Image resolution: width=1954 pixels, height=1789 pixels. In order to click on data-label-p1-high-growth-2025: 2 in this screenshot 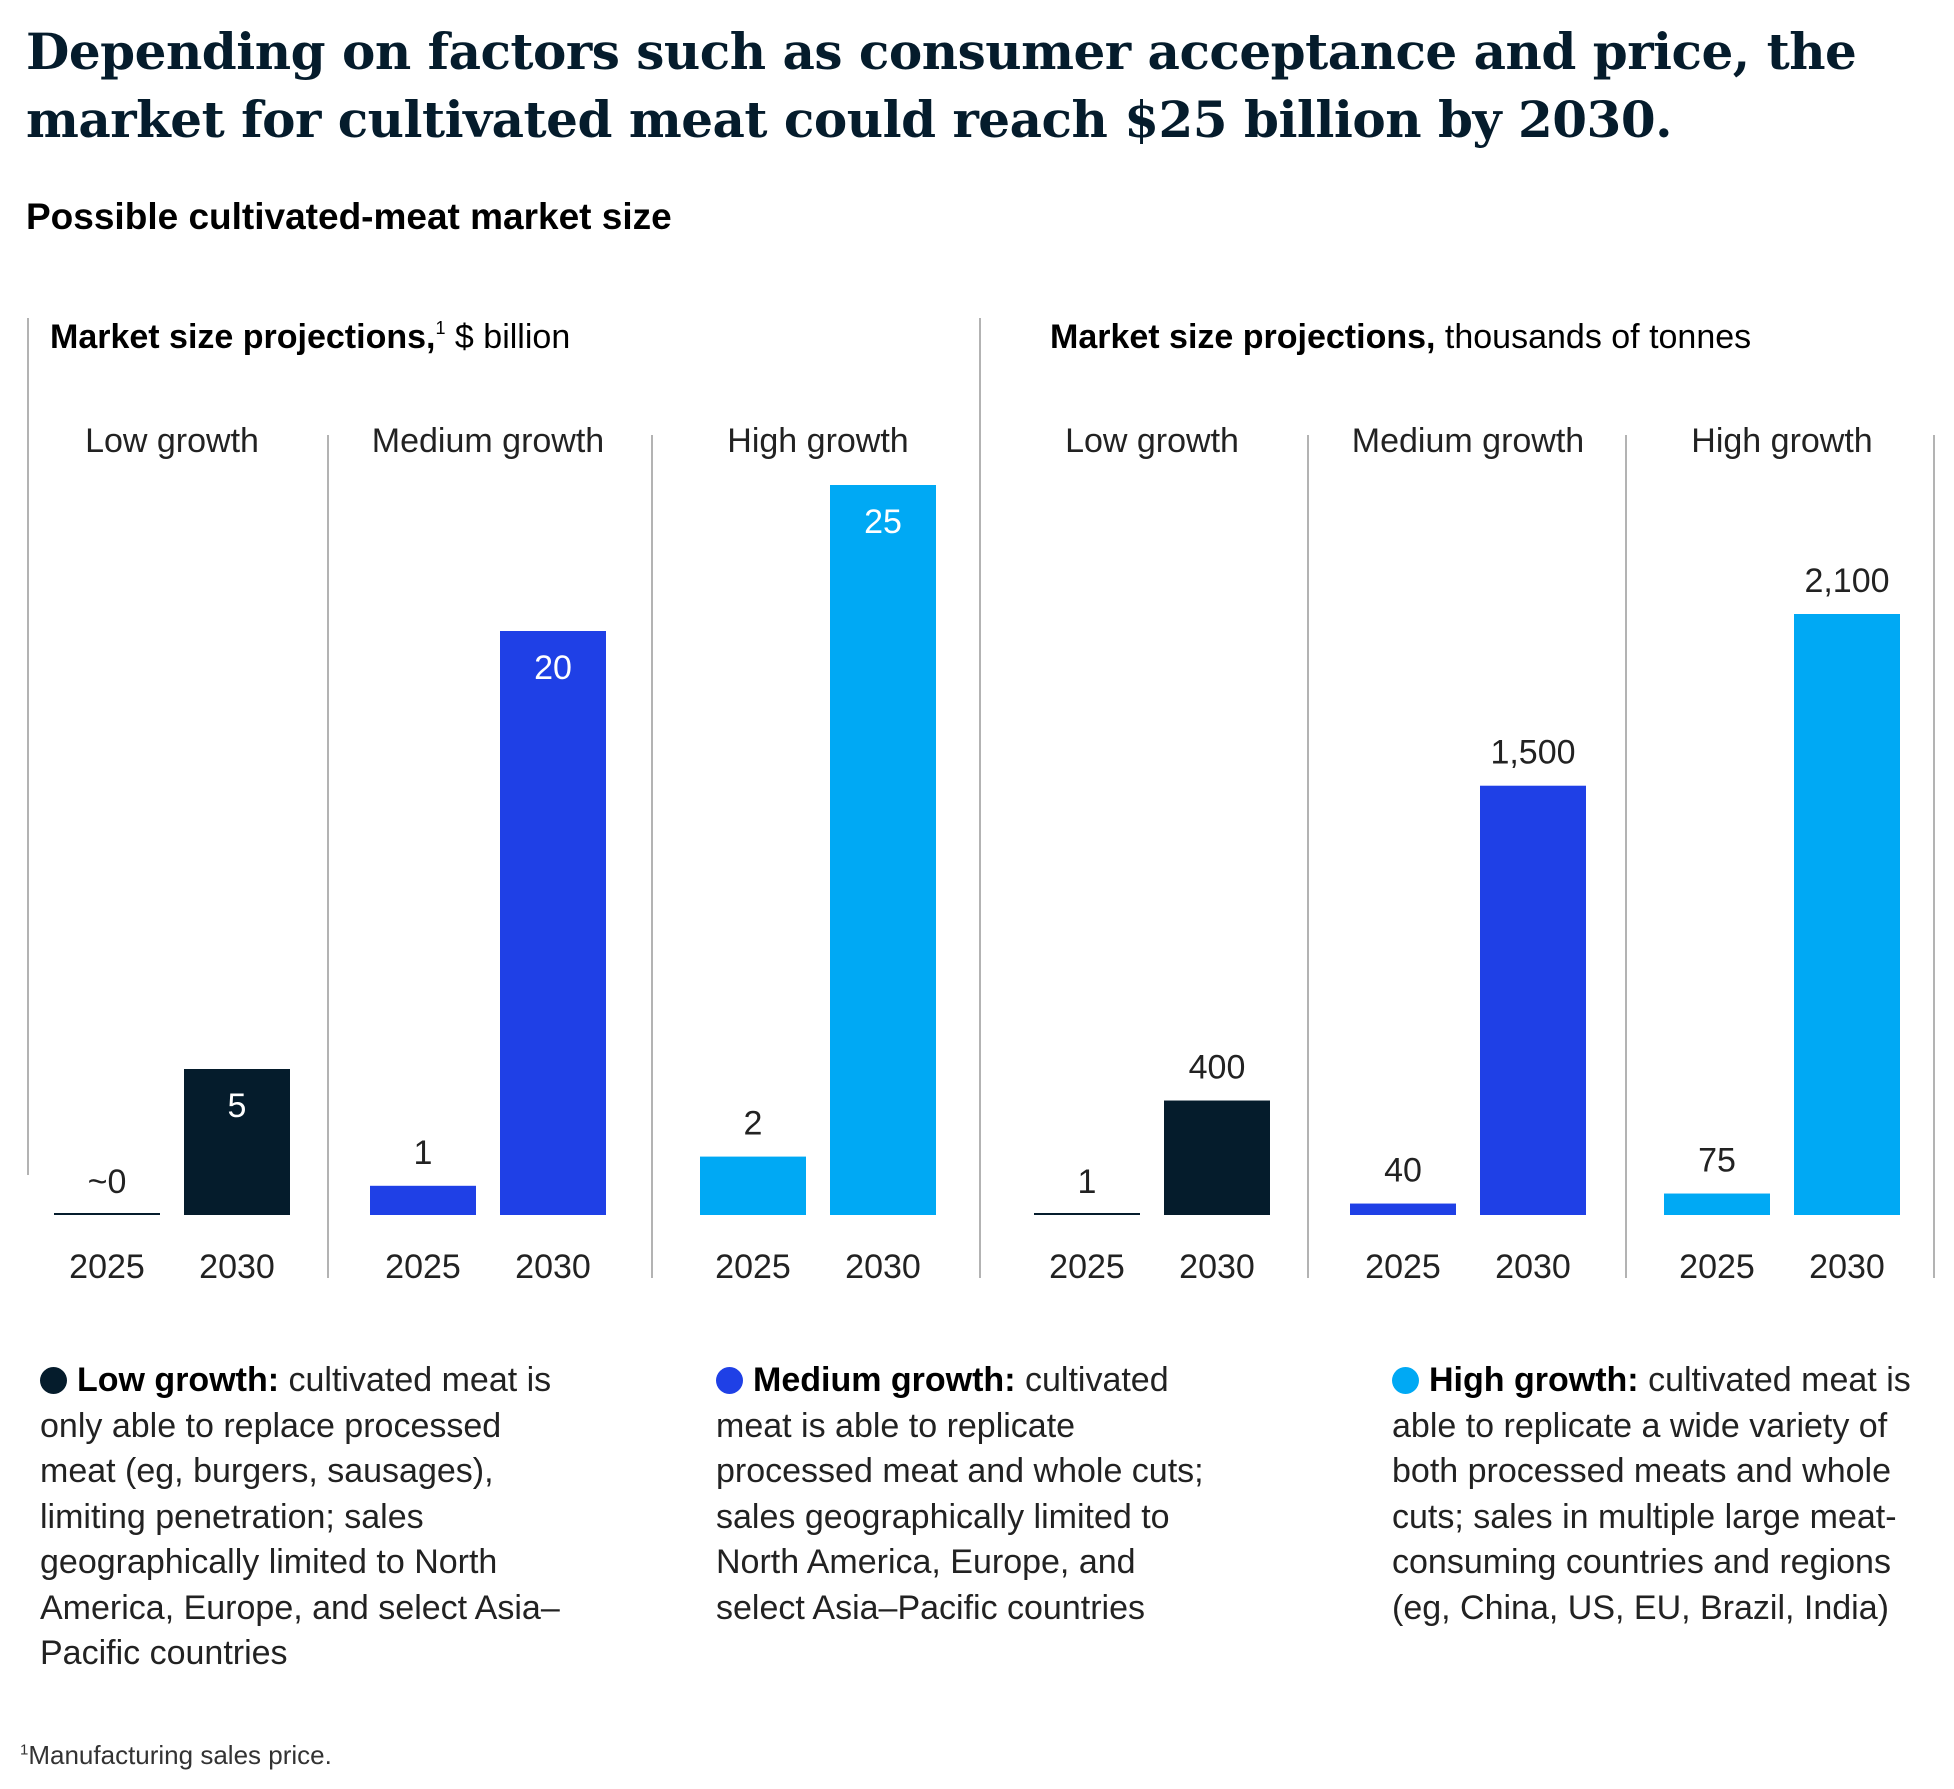, I will do `click(753, 1124)`.